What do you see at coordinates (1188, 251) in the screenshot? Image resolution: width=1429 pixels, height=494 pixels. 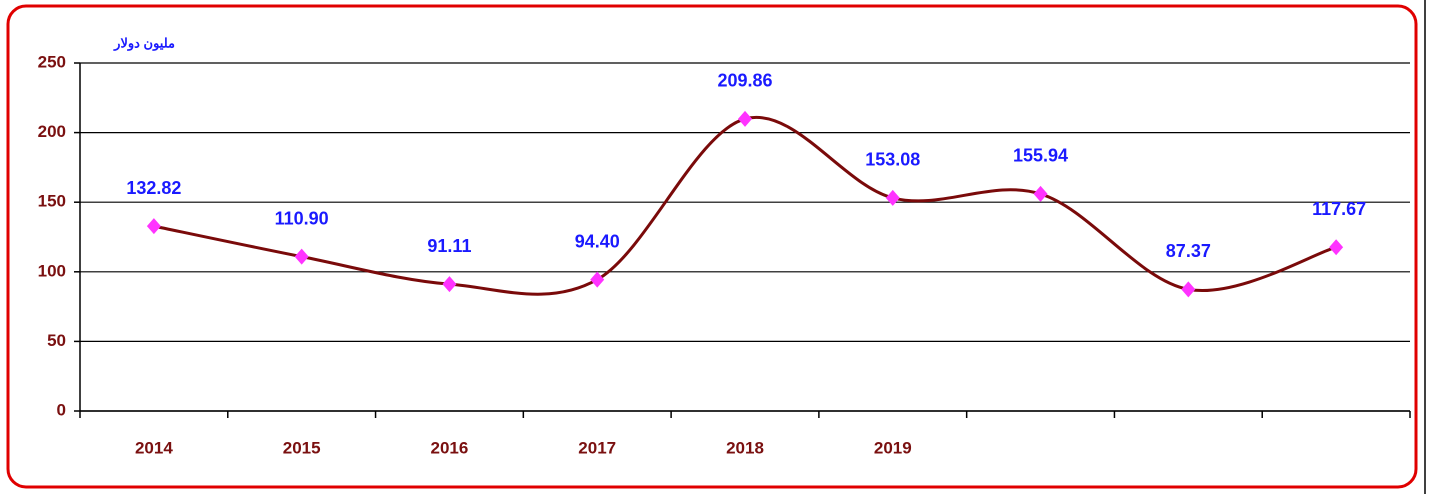 I see `value-label: 87.37` at bounding box center [1188, 251].